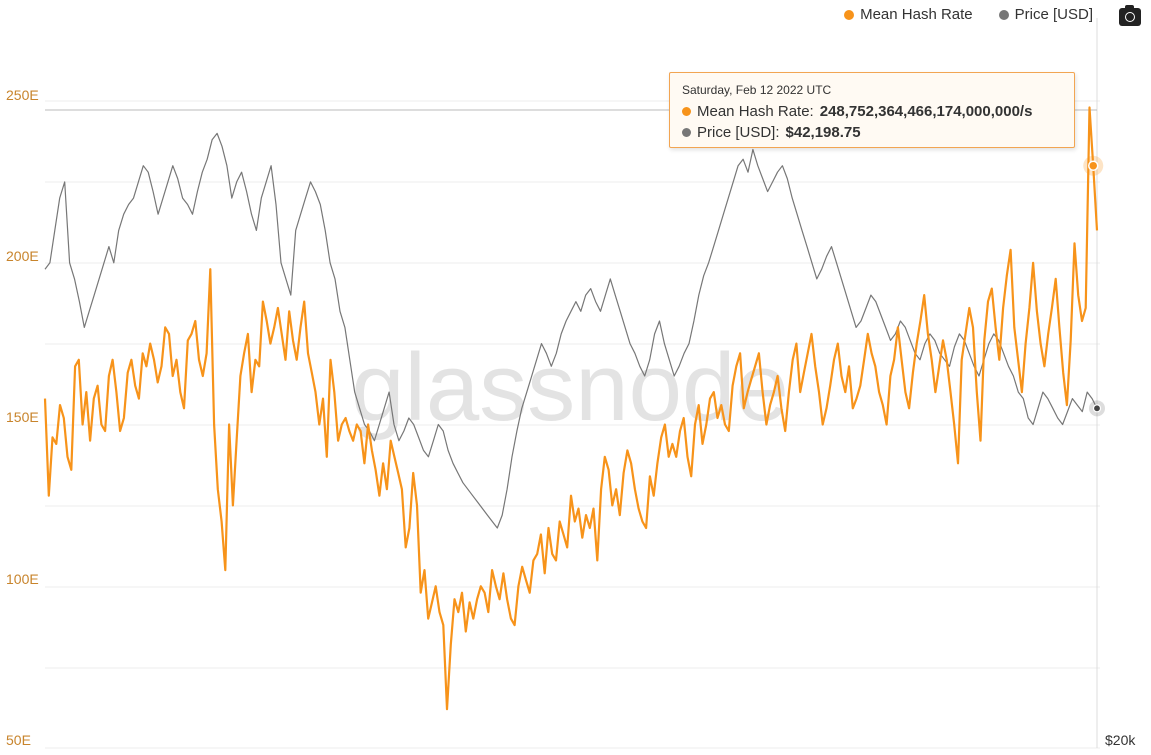 The image size is (1151, 755). What do you see at coordinates (757, 90) in the screenshot?
I see `tooltip-date: Saturday, Feb 12 2022 UTC` at bounding box center [757, 90].